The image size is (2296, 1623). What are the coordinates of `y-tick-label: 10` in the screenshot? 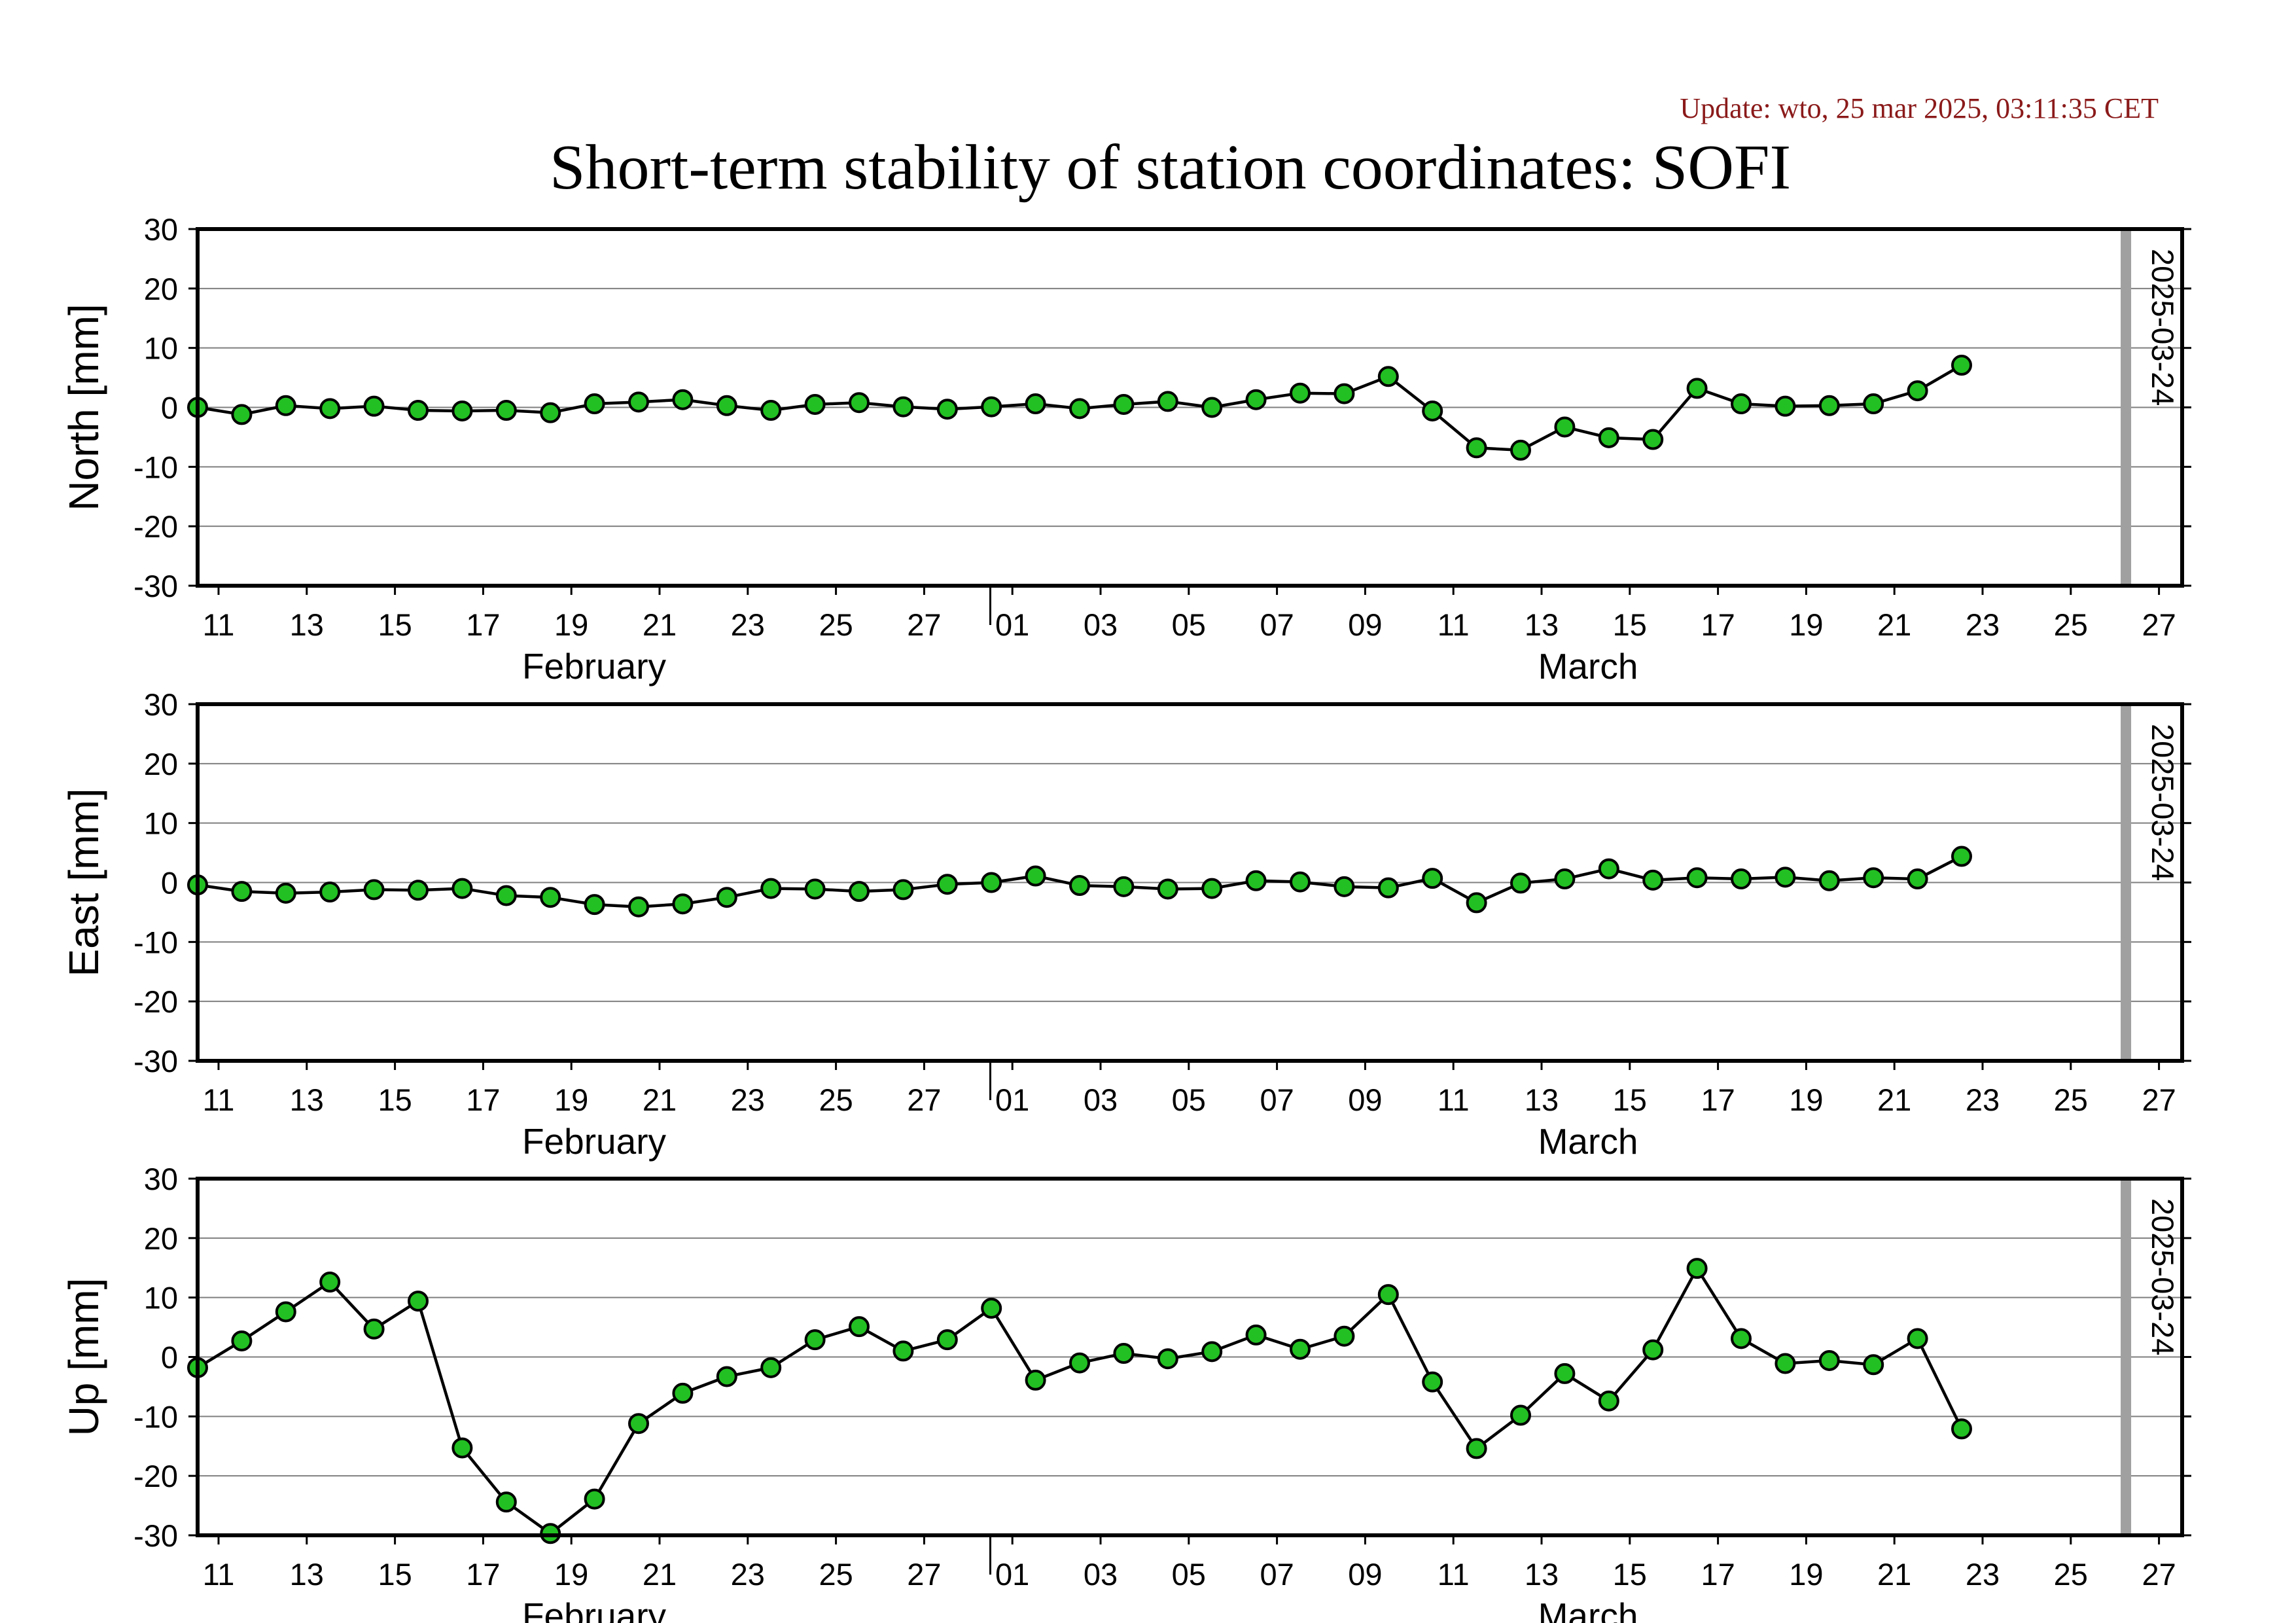 It's located at (161, 1298).